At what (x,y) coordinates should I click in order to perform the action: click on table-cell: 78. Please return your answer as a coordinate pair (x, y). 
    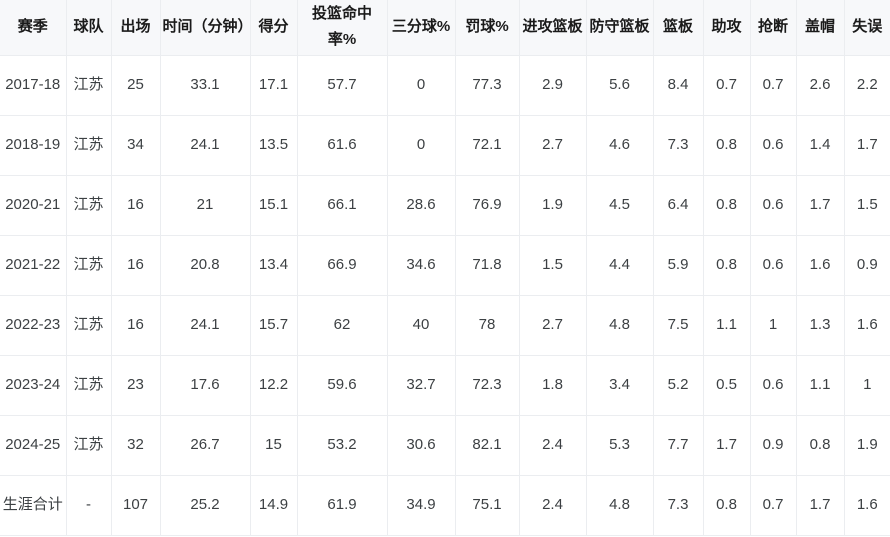
    Looking at the image, I should click on (487, 325).